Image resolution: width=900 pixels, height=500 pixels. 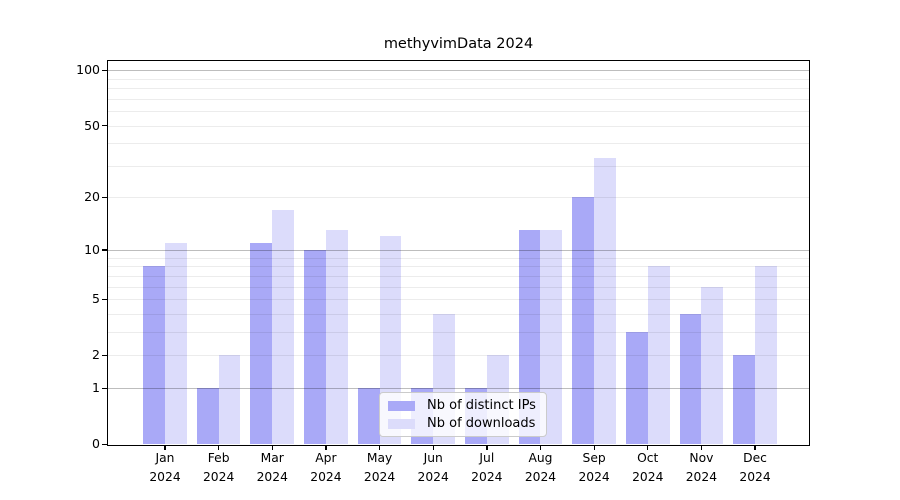 What do you see at coordinates (755, 467) in the screenshot?
I see `x-tick-label-dec: Dec 2024` at bounding box center [755, 467].